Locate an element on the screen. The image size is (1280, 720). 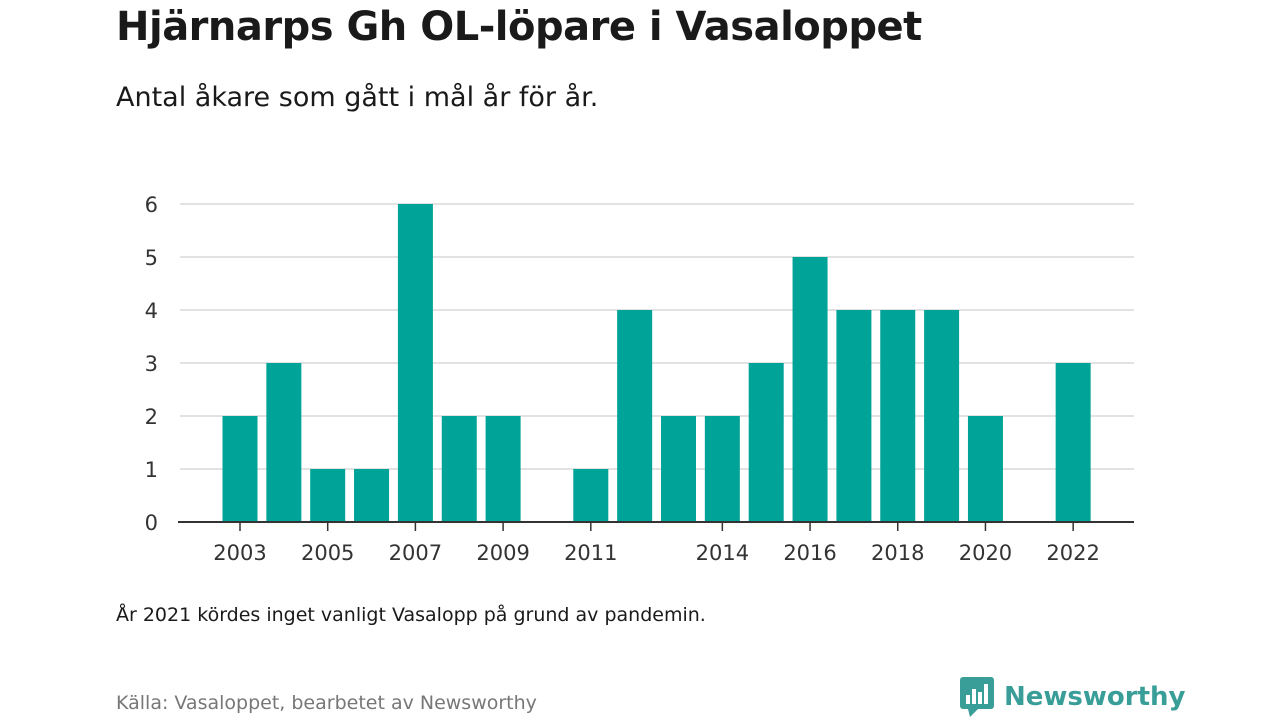
newsworthy-logo-icon is located at coordinates (977, 697).